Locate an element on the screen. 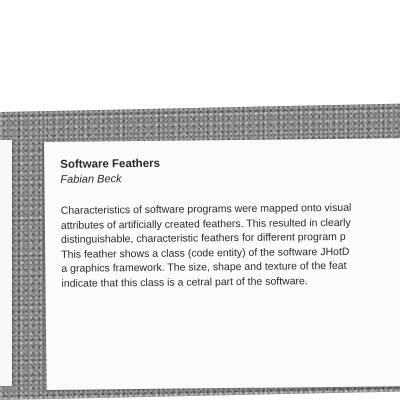 The width and height of the screenshot is (400, 400). adjacent-sheet-edge is located at coordinates (6, 263).